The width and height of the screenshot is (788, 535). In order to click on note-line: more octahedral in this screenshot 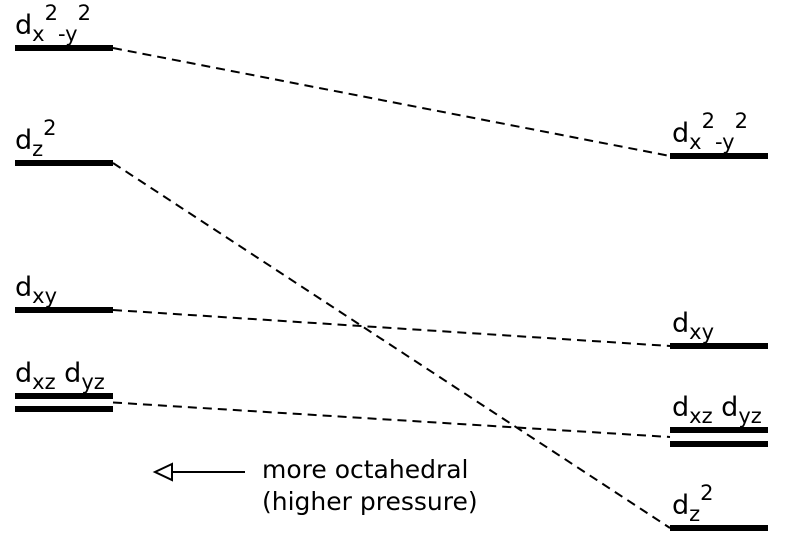, I will do `click(365, 469)`.